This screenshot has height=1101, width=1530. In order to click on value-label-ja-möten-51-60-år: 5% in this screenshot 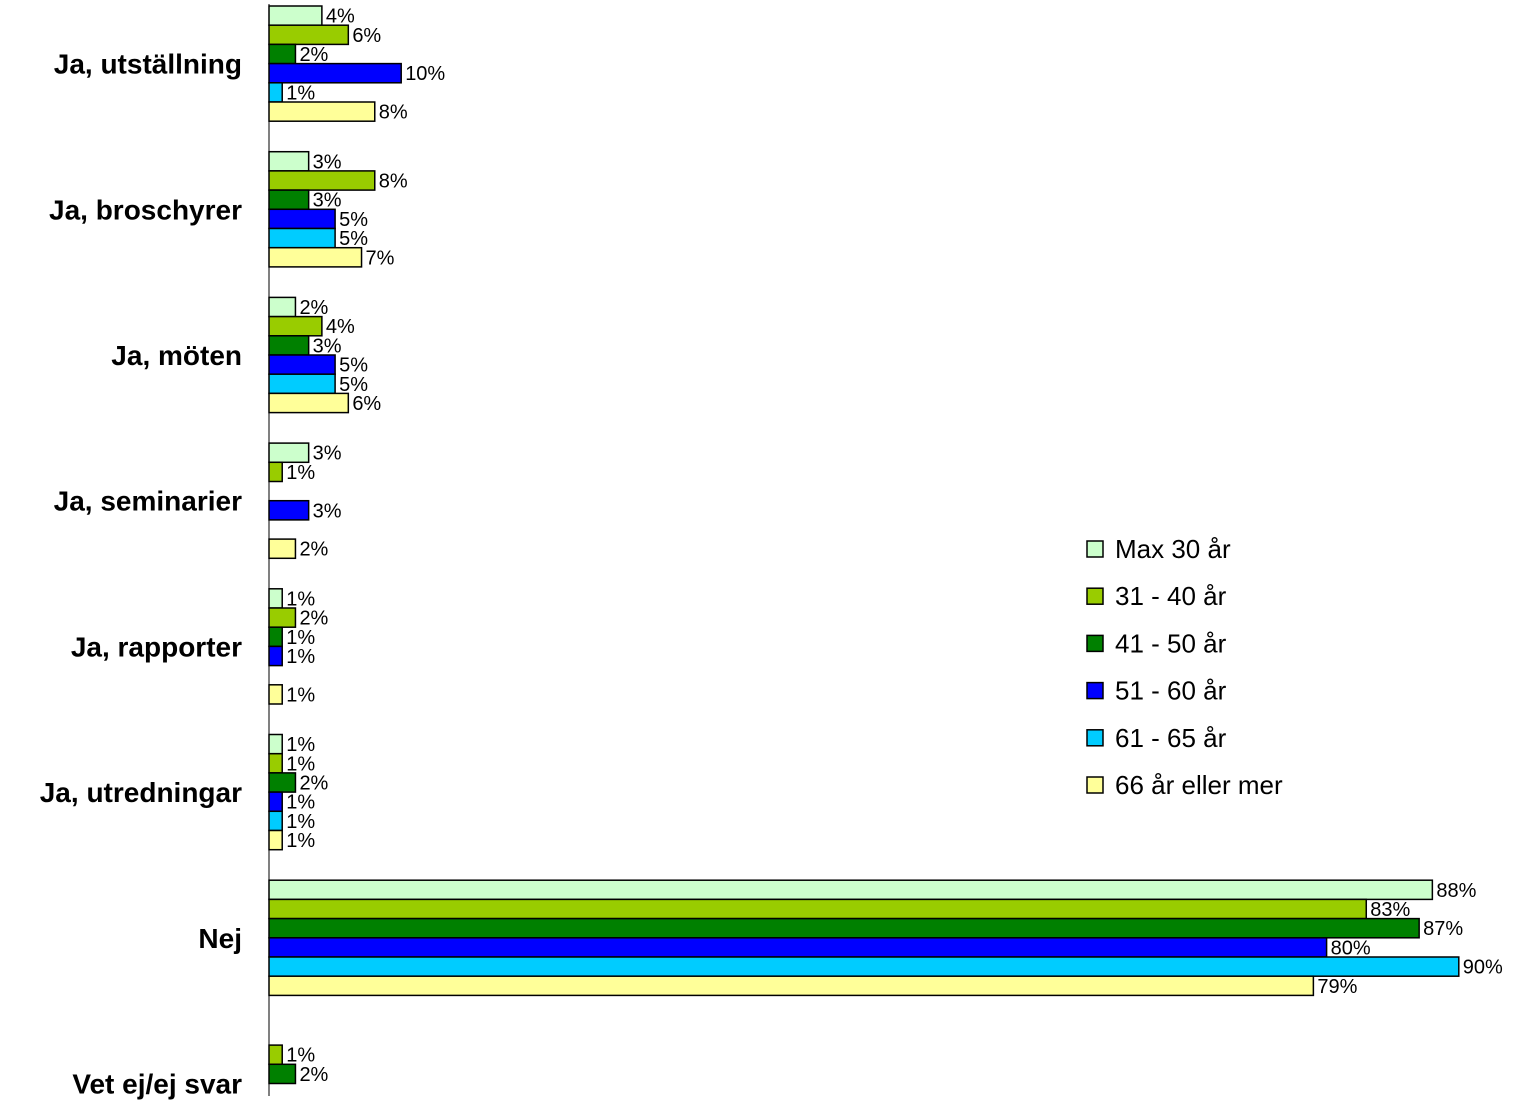, I will do `click(353, 366)`.